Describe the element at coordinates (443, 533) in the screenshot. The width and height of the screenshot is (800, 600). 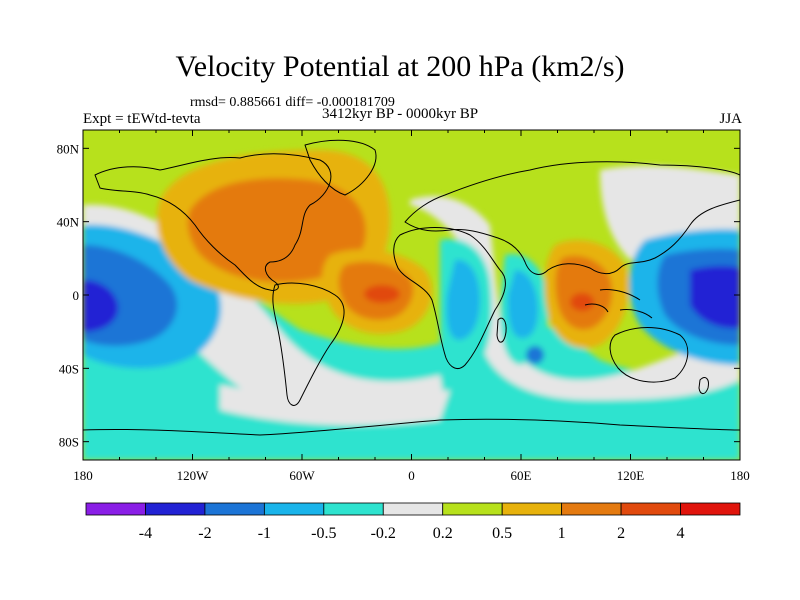
I see `colorbar-label: 0.2` at that location.